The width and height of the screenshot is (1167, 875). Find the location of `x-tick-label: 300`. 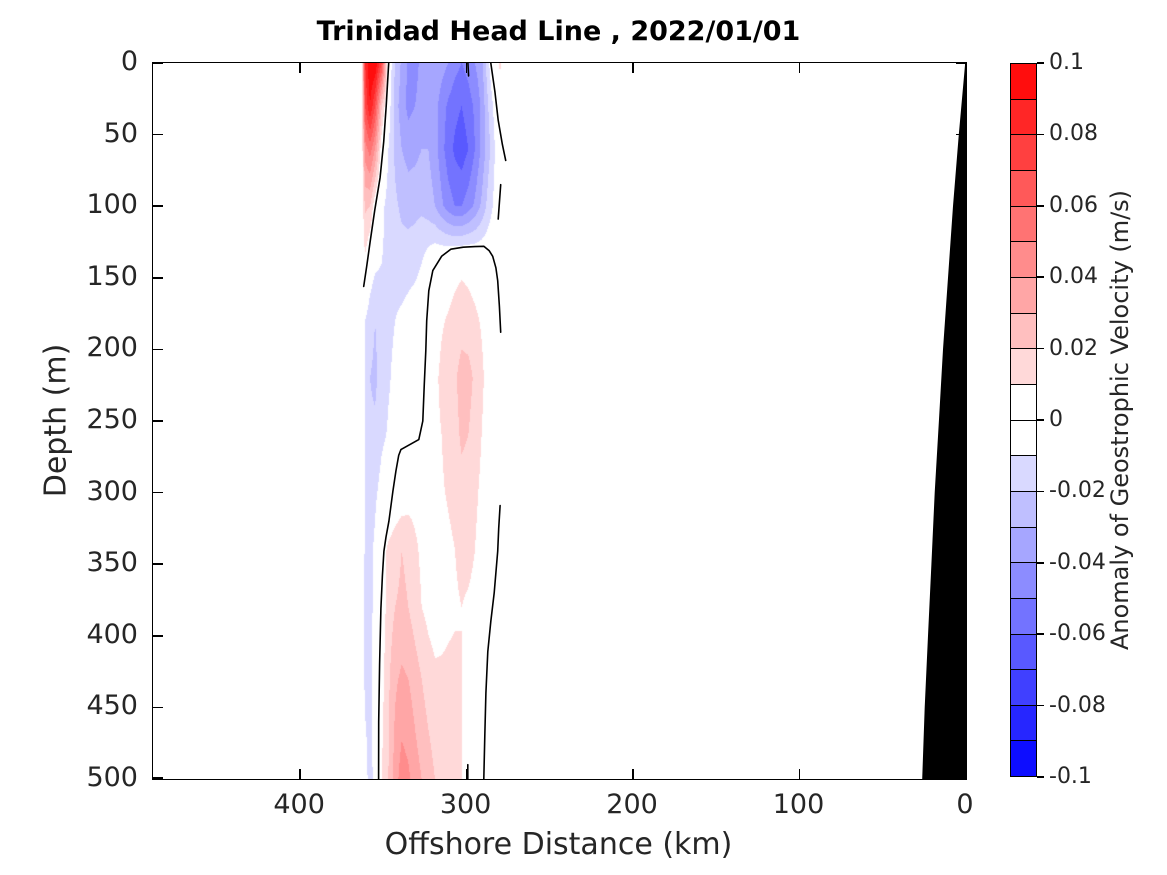

x-tick-label: 300 is located at coordinates (465, 804).